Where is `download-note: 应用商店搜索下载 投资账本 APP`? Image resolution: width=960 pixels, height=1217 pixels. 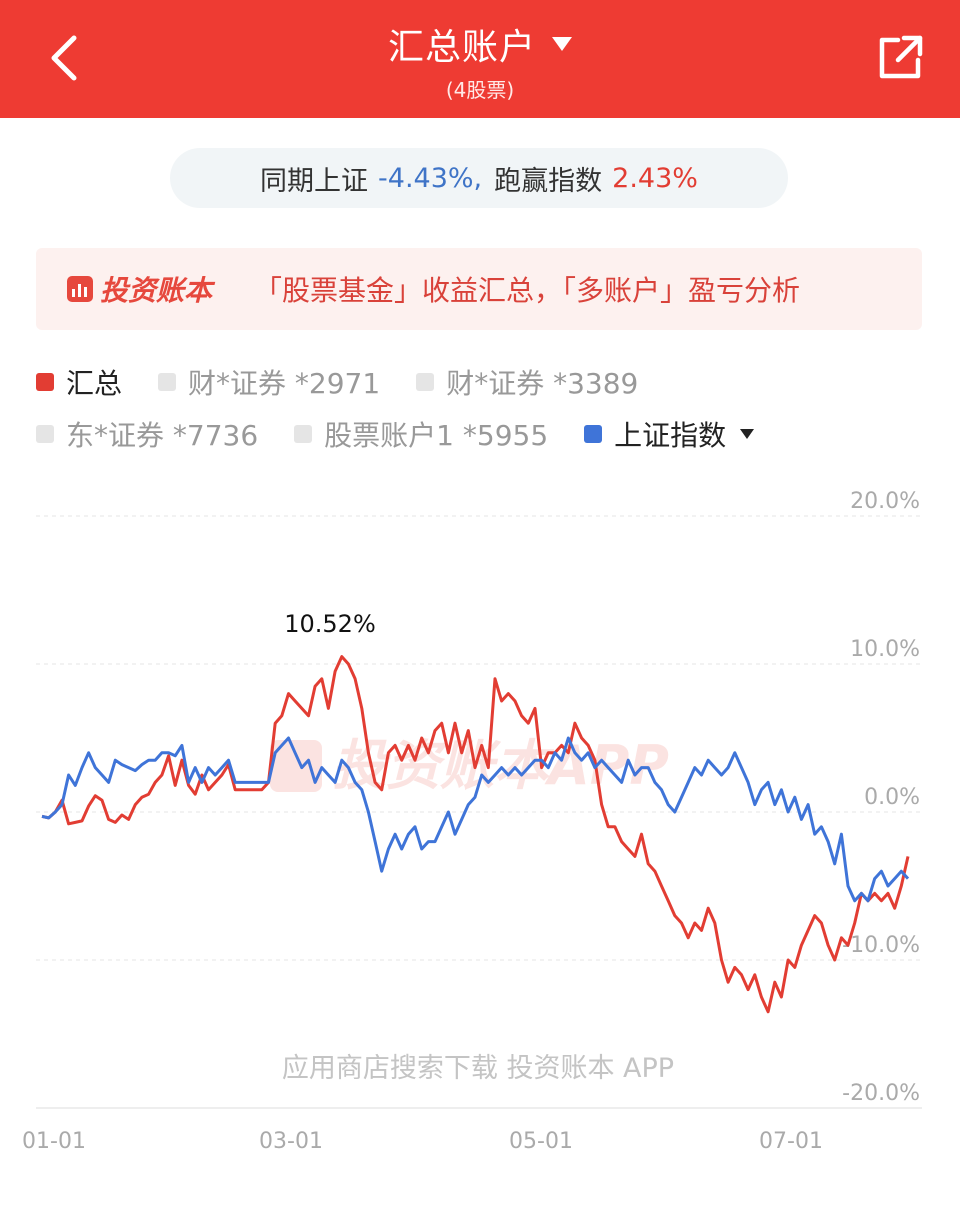
download-note: 应用商店搜索下载 投资账本 APP is located at coordinates (478, 1068).